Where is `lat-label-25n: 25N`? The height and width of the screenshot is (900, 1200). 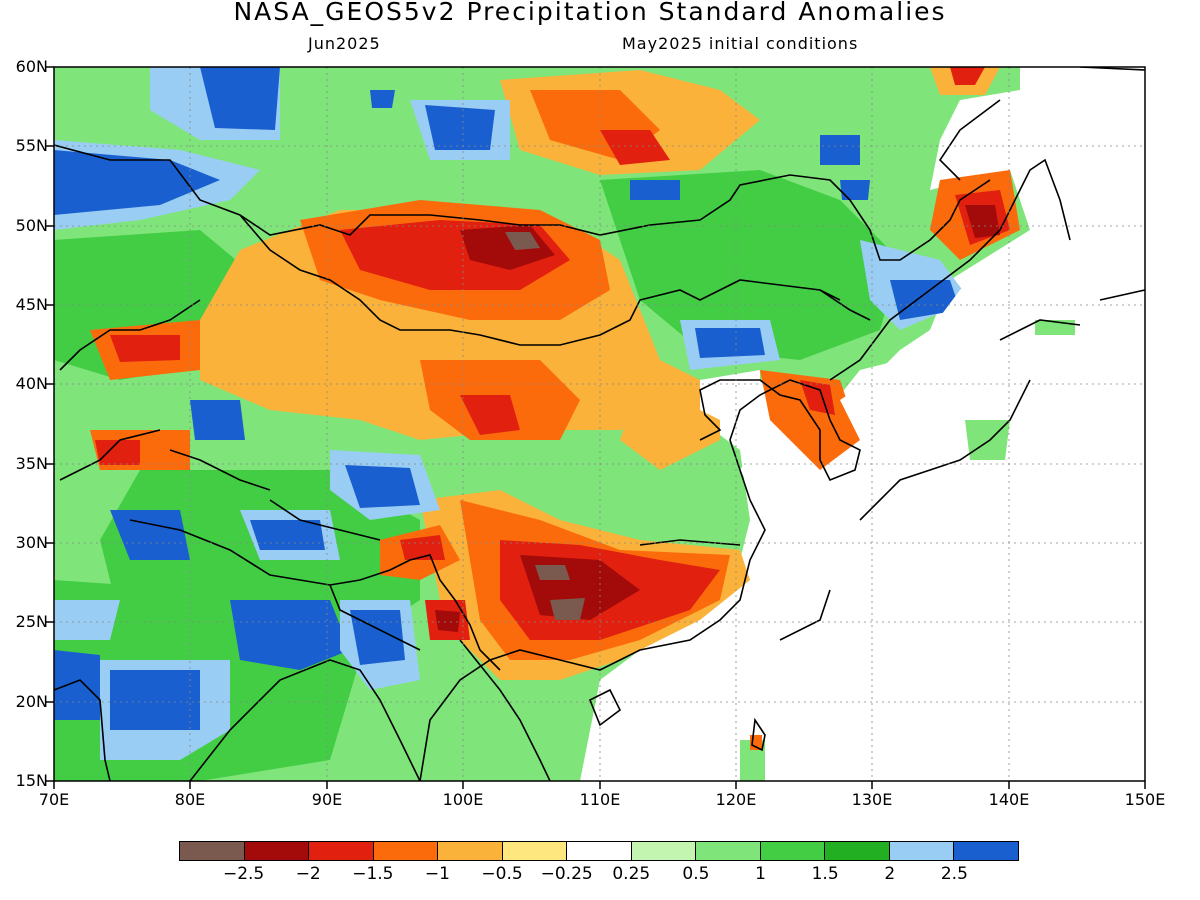
lat-label-25n: 25N is located at coordinates (32, 622).